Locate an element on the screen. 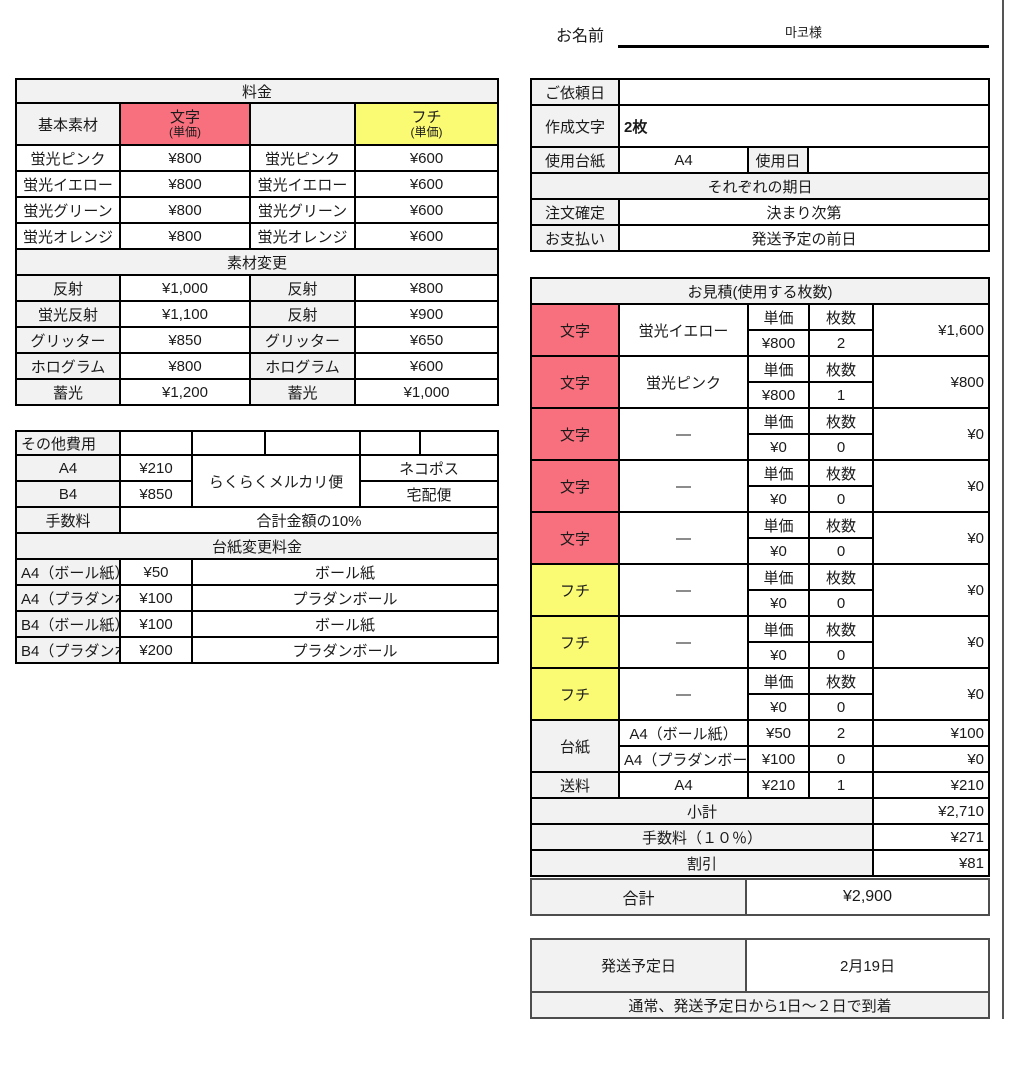 This screenshot has width=1010, height=1080. price-table-title: 料金 is located at coordinates (257, 91).